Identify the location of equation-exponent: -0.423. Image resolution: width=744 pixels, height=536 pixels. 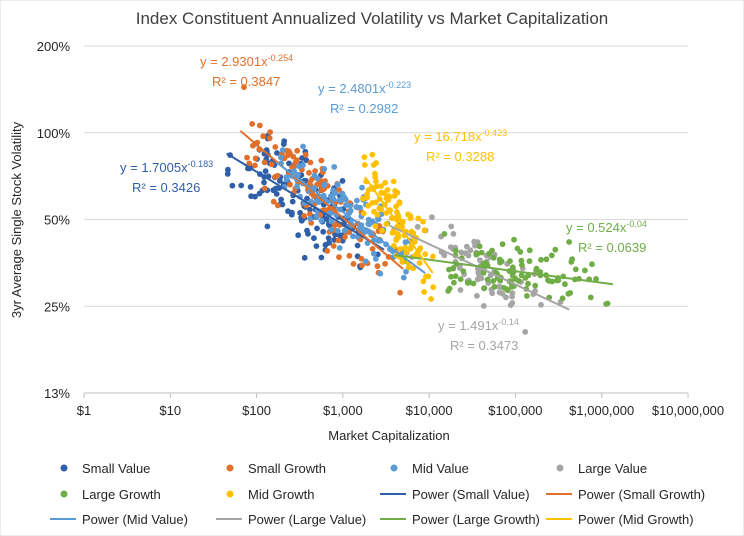
(495, 133).